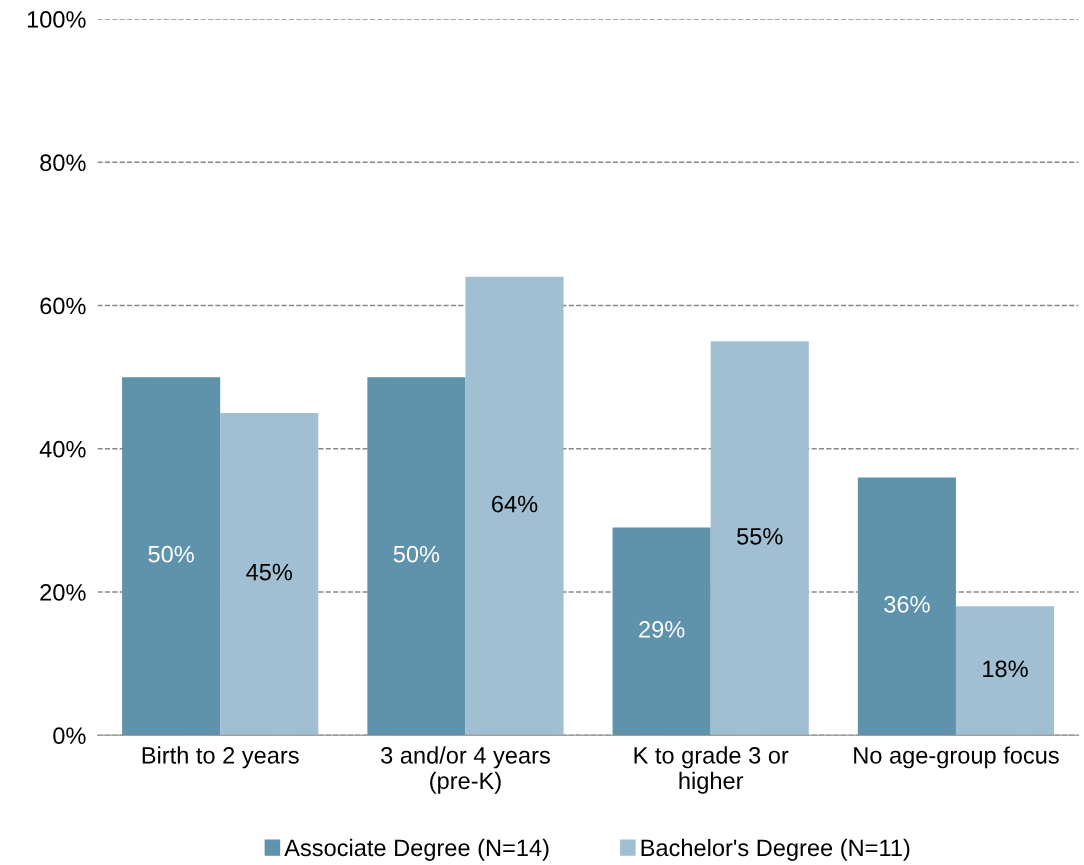 The height and width of the screenshot is (865, 1084). What do you see at coordinates (62, 449) in the screenshot?
I see `y-tick-label: 40%` at bounding box center [62, 449].